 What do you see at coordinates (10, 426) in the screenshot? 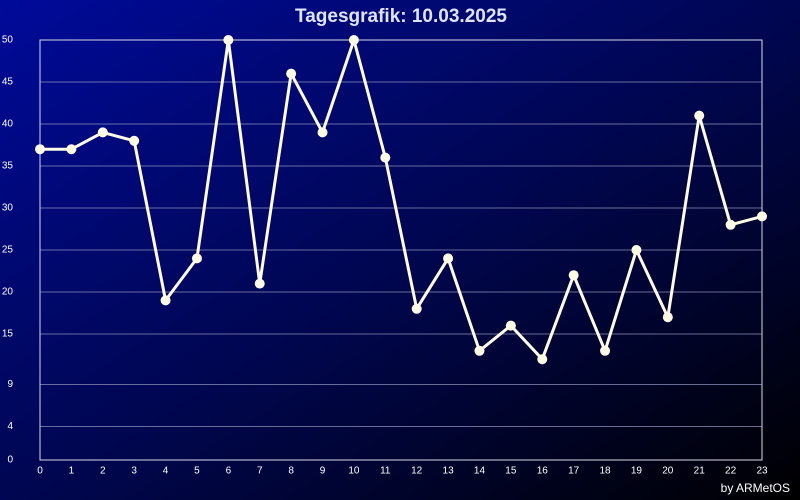
I see `y-tick-label: 4` at bounding box center [10, 426].